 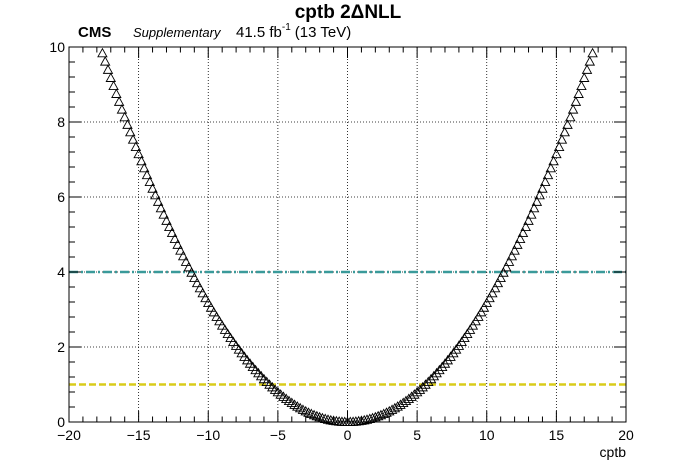 What do you see at coordinates (278, 435) in the screenshot?
I see `x-tick-label-3: −5` at bounding box center [278, 435].